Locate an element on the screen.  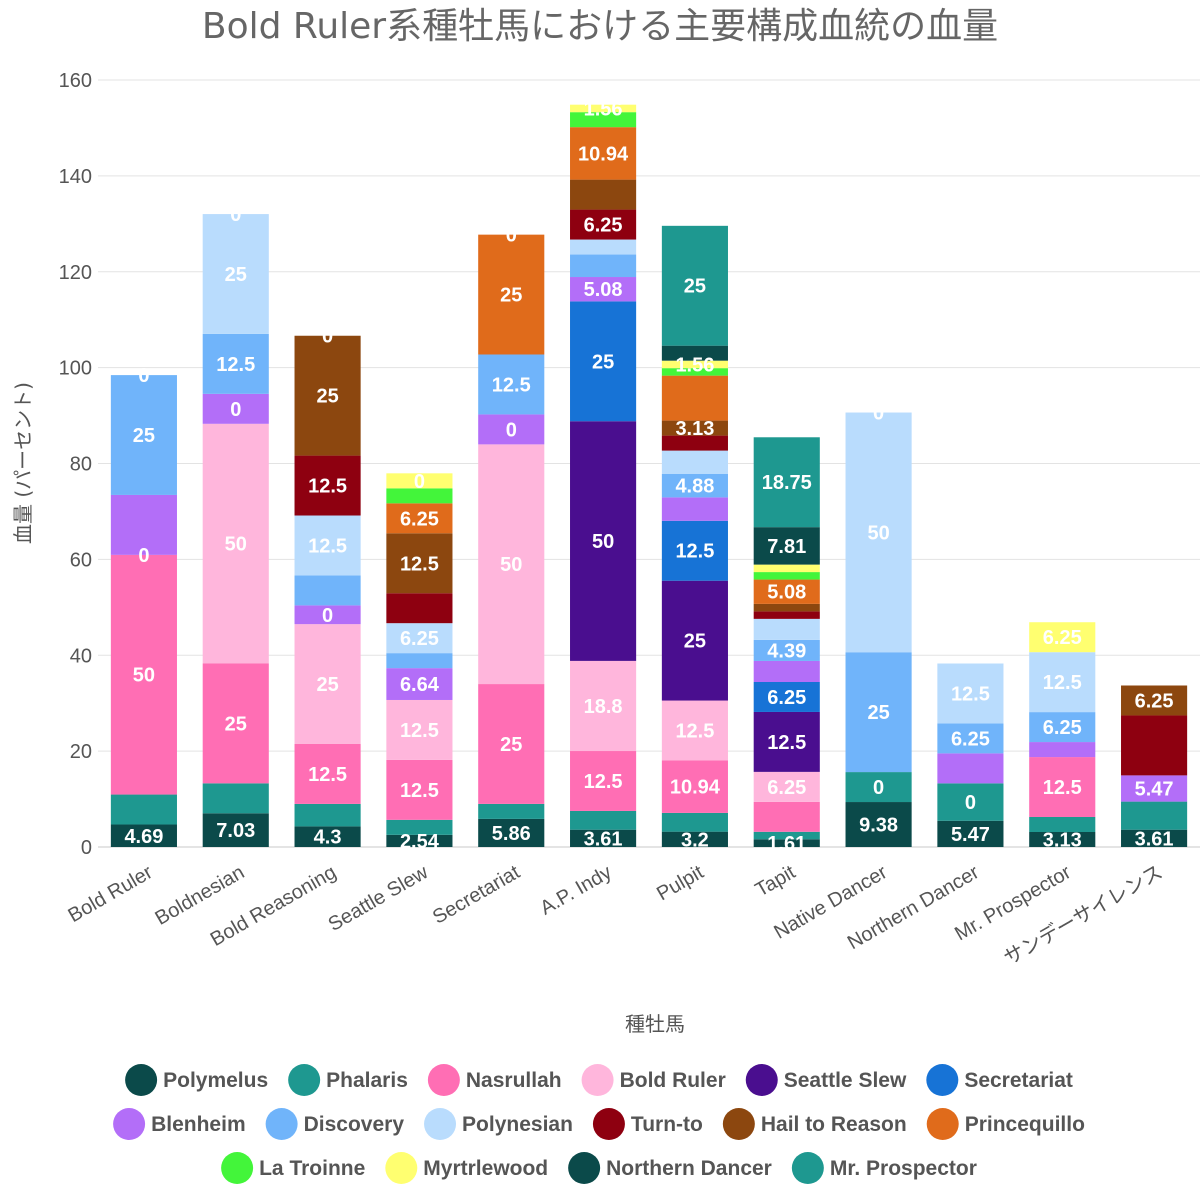
y-tick-label: 80 is located at coordinates (81, 465).